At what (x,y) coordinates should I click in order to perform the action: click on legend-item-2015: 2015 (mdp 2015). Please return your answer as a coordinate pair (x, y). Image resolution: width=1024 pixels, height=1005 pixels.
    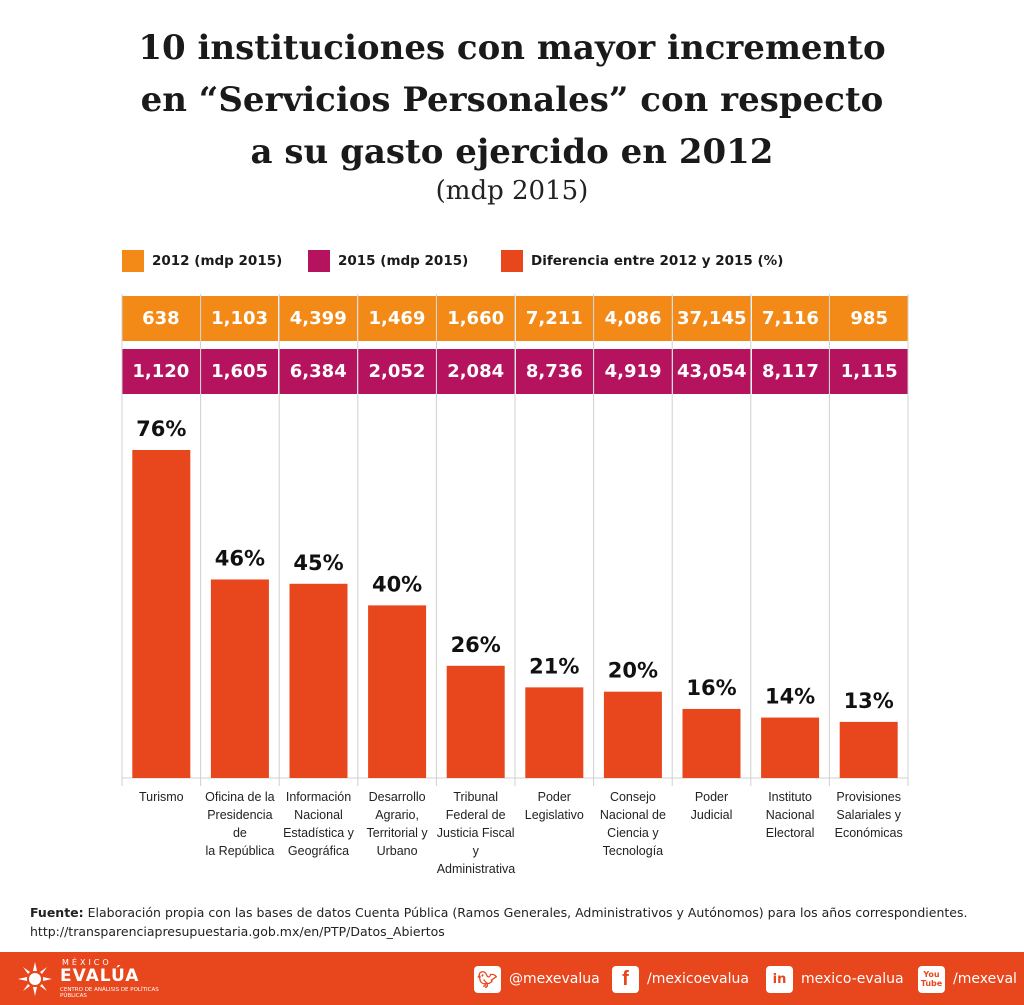
    Looking at the image, I should click on (388, 261).